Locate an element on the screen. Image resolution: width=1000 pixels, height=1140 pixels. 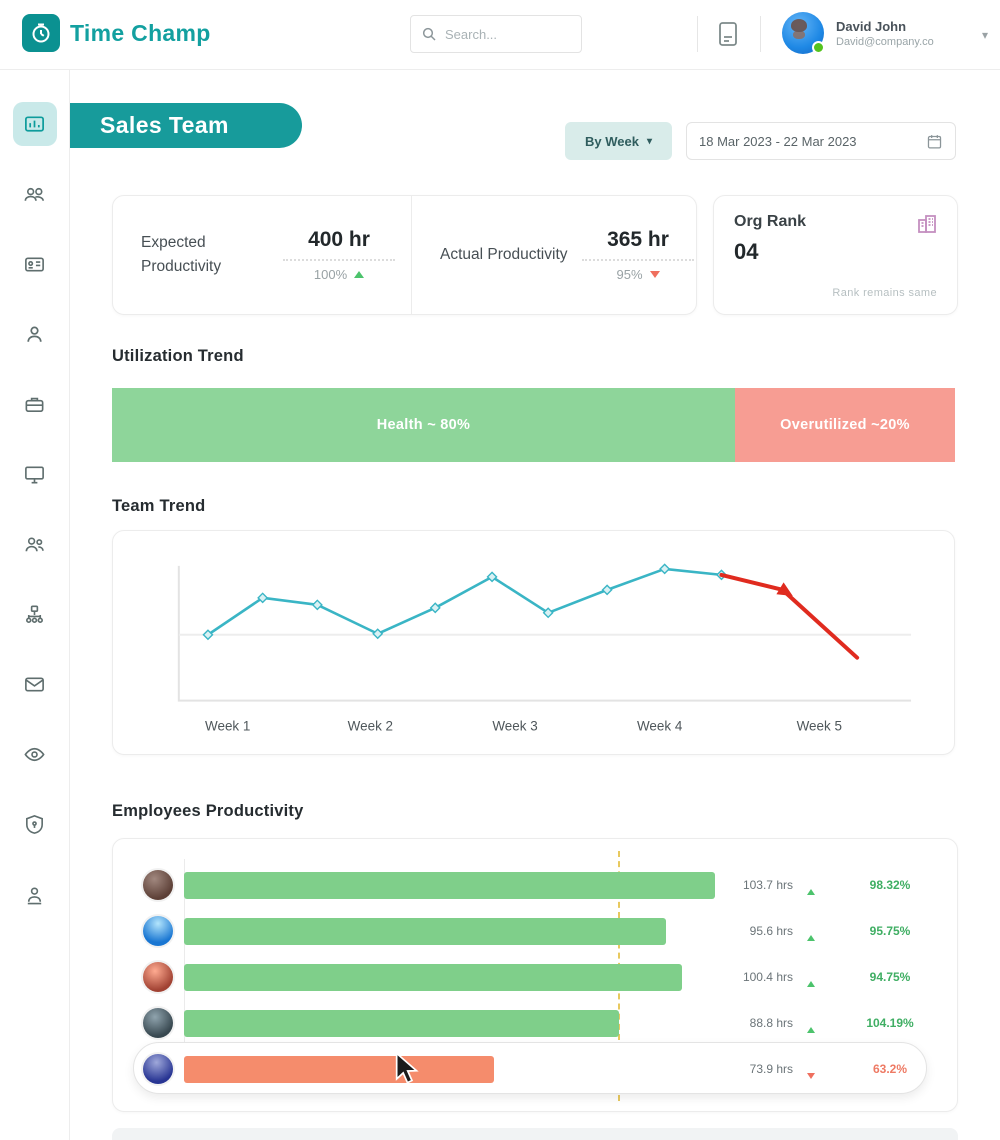
hours-value: 103.7 hrs is located at coordinates (767, 885).